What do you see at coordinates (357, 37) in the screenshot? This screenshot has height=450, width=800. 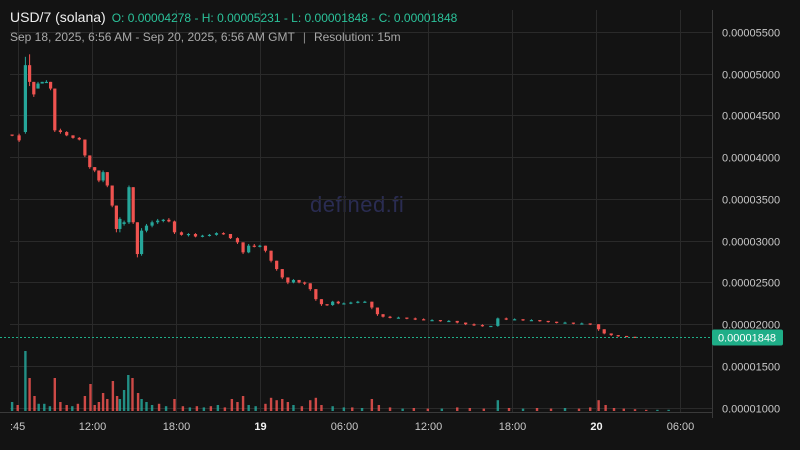 I see `resolution-label: Resolution: 15m` at bounding box center [357, 37].